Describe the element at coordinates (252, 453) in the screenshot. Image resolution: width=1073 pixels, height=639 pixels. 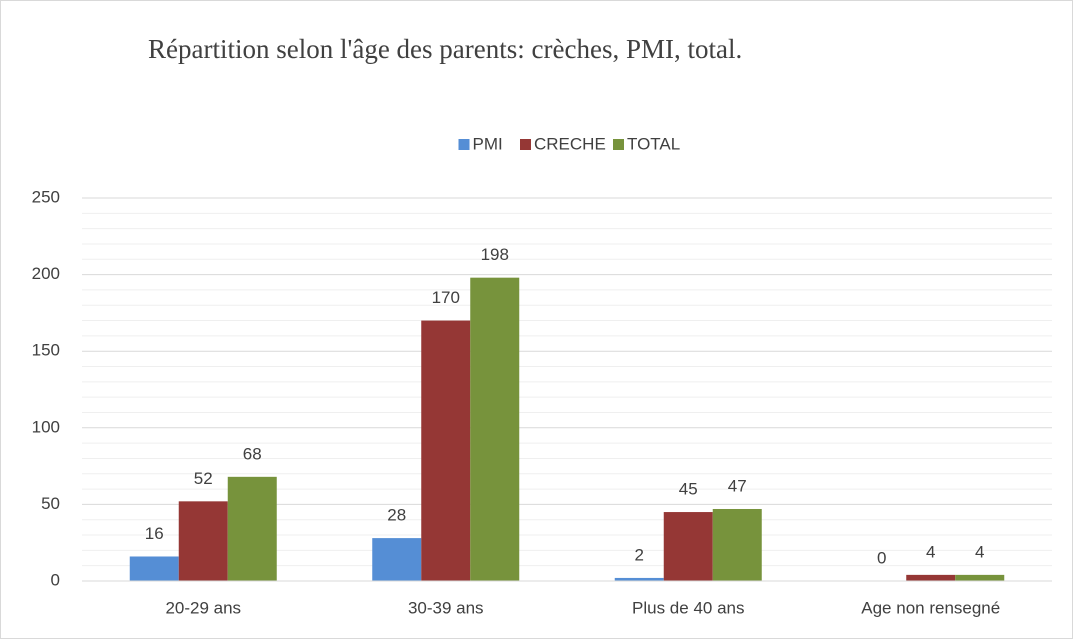
I see `data-label: 68` at that location.